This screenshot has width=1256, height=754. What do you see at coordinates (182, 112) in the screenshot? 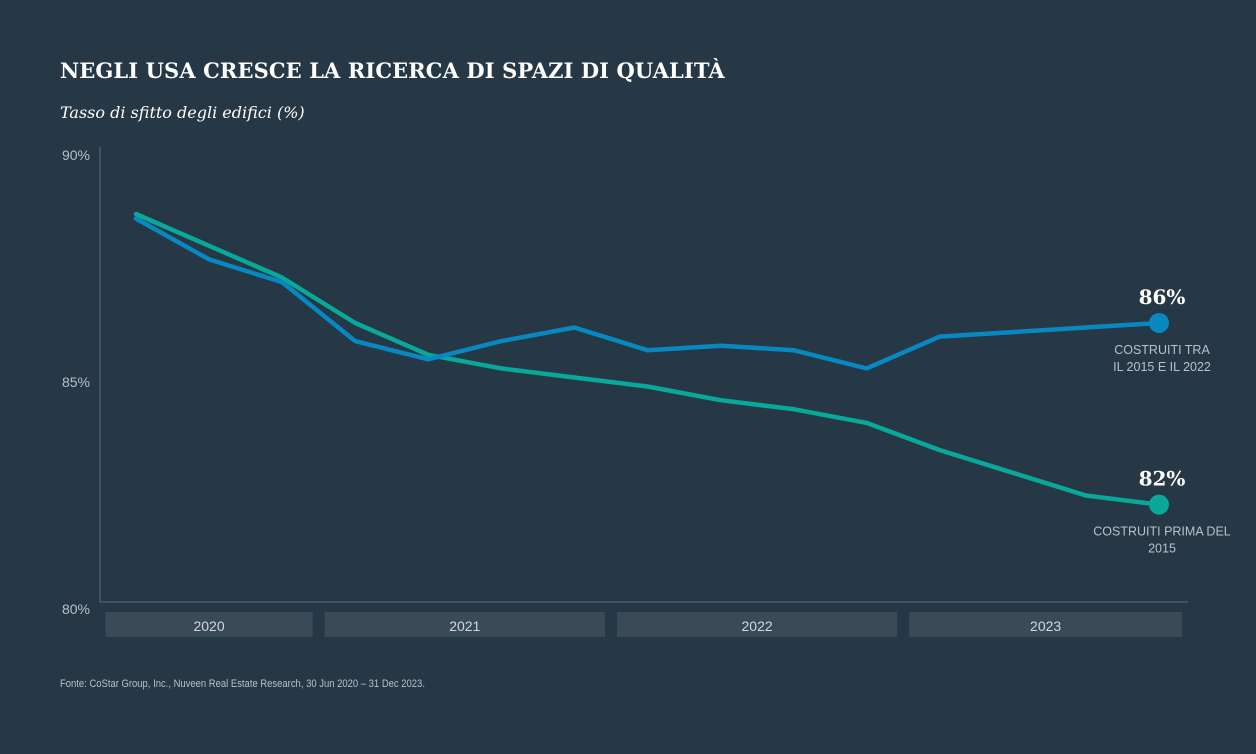
I see `chart-subtitle: Tasso di sfitto degli edifici (%)` at bounding box center [182, 112].